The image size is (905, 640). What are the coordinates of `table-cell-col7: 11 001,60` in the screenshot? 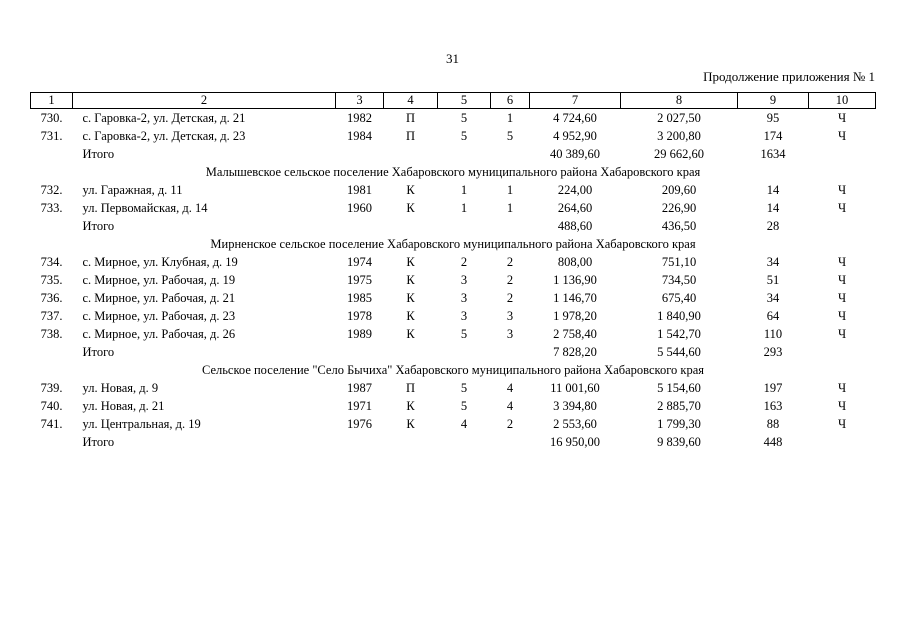 It's located at (575, 388).